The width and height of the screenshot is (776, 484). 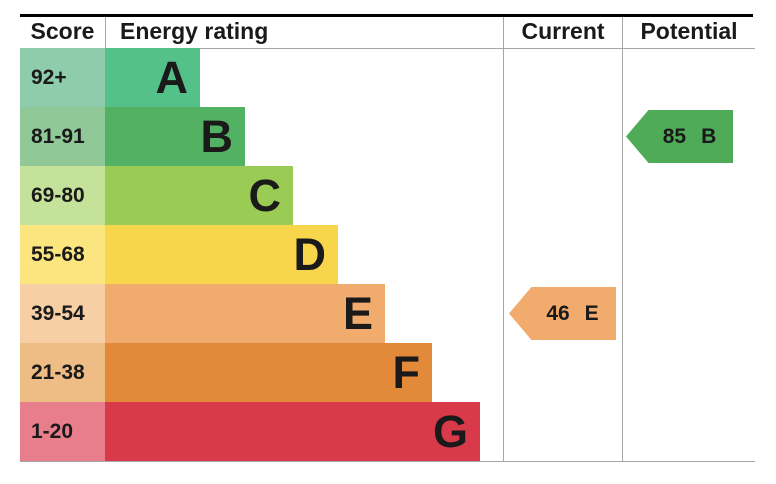 What do you see at coordinates (62, 31) in the screenshot?
I see `header-score: Score` at bounding box center [62, 31].